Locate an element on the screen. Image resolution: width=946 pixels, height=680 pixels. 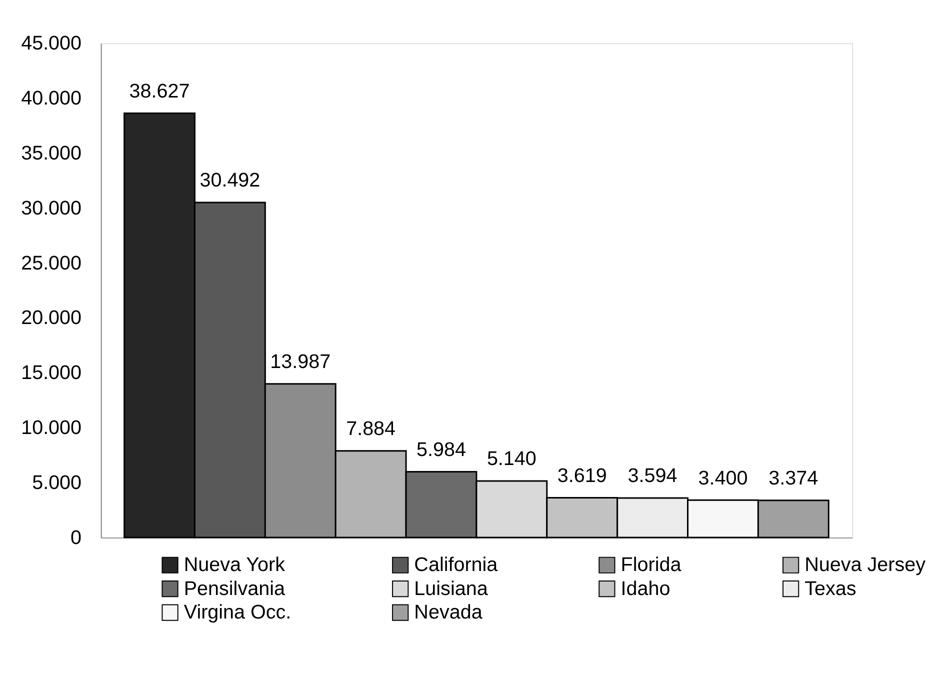
legend-label: Texas is located at coordinates (830, 589).